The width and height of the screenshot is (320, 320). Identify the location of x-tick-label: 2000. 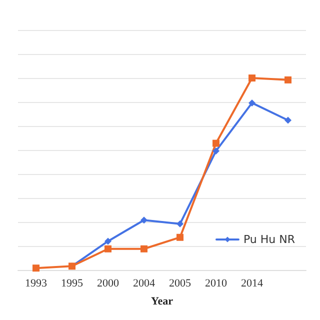
(108, 284).